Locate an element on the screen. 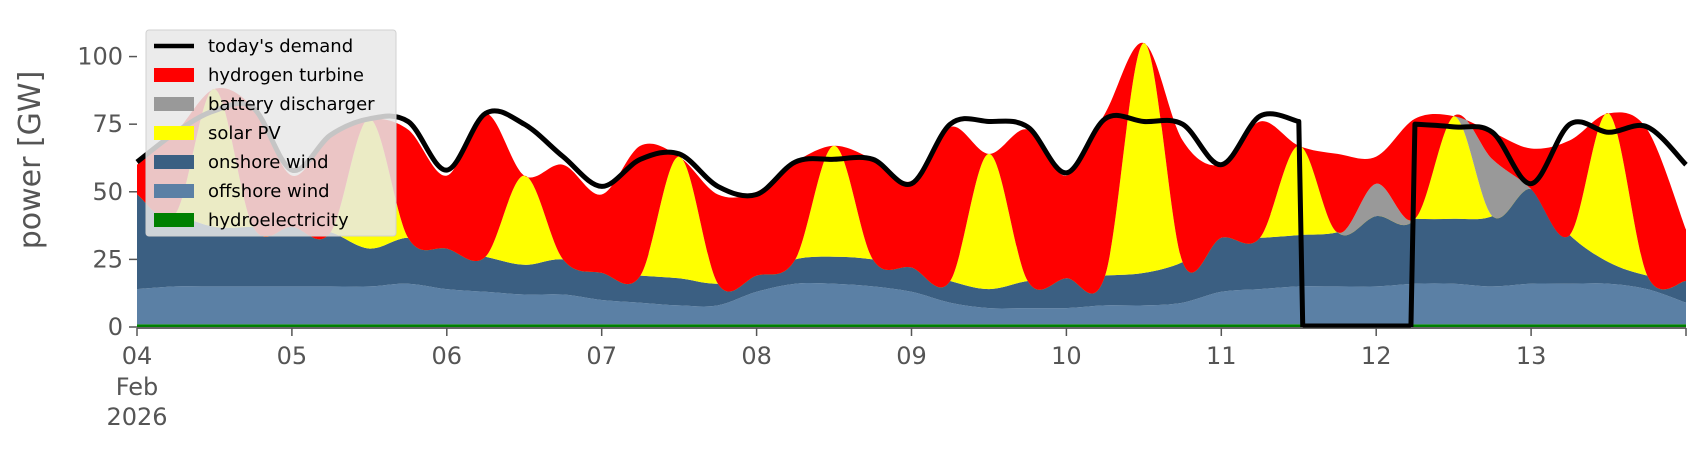  x-tick-label: 13 is located at coordinates (1531, 356).